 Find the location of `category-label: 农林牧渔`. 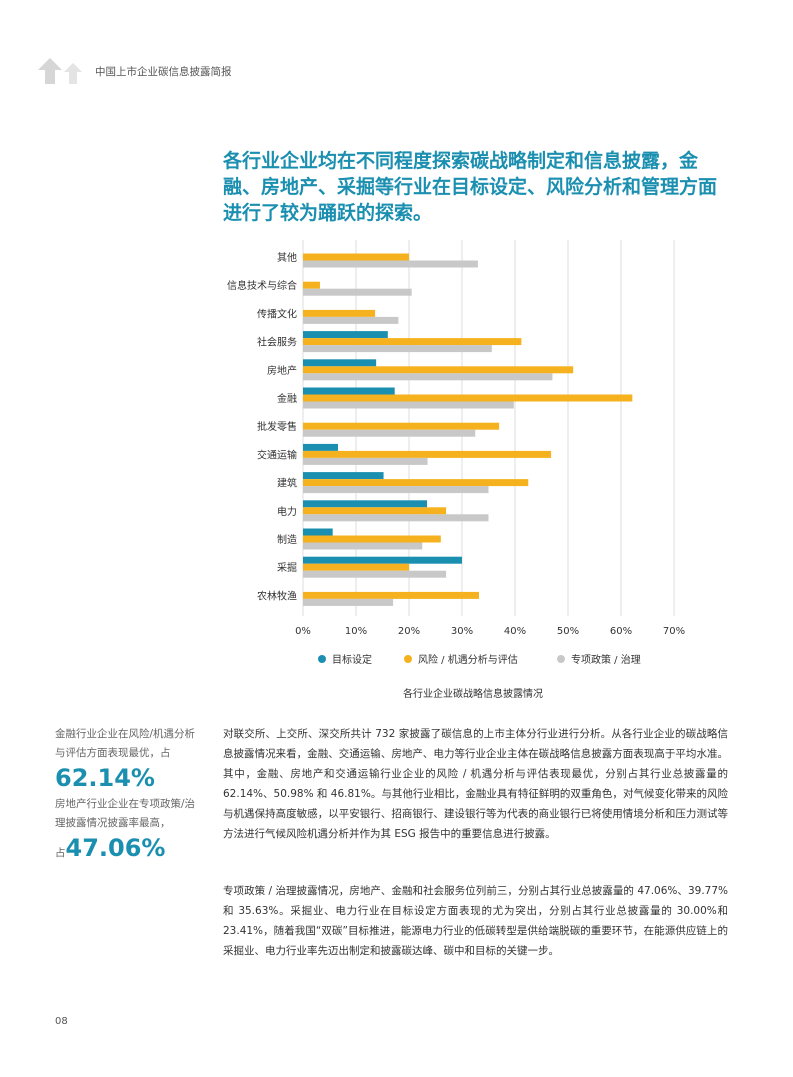

category-label: 农林牧渔 is located at coordinates (277, 595).